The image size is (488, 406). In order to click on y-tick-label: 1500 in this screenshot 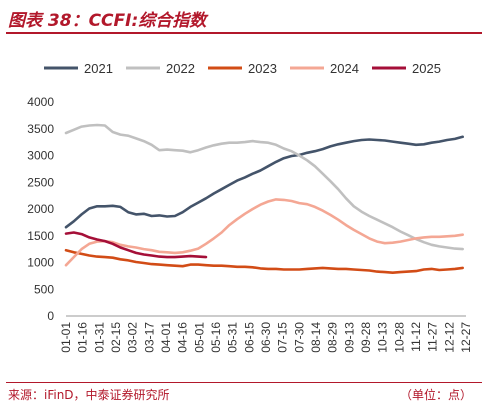, I will do `click(40, 236)`.